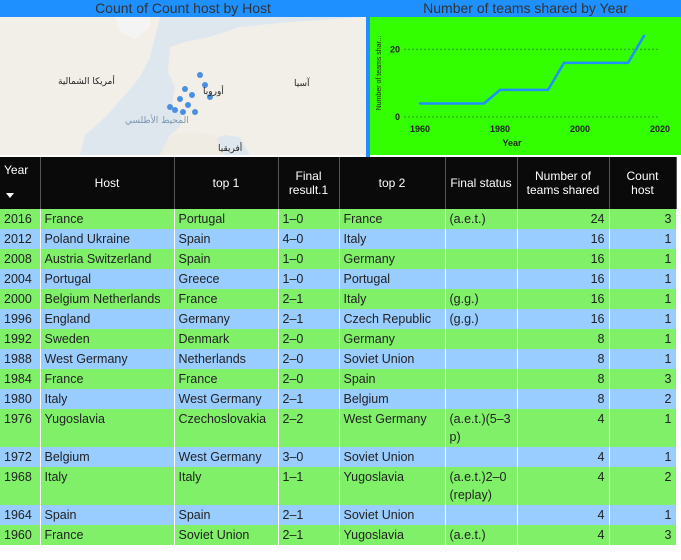  I want to click on cell-top1: Portugal, so click(226, 219).